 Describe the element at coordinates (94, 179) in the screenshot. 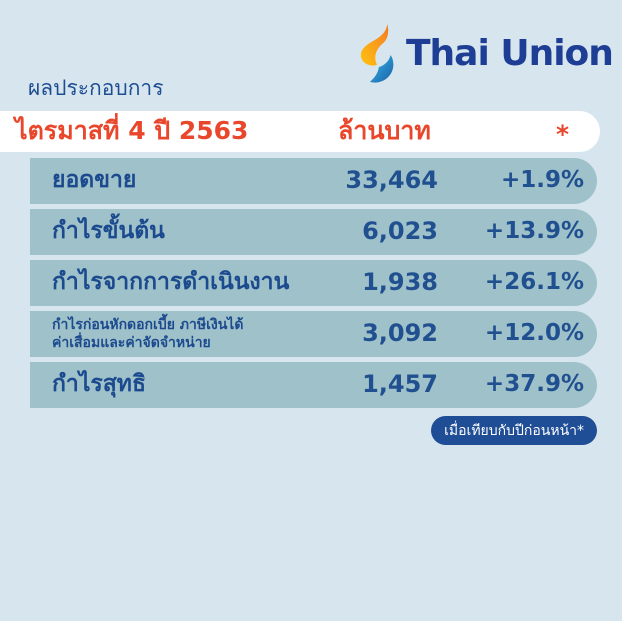

I see `row-label: ยอดขาย` at that location.